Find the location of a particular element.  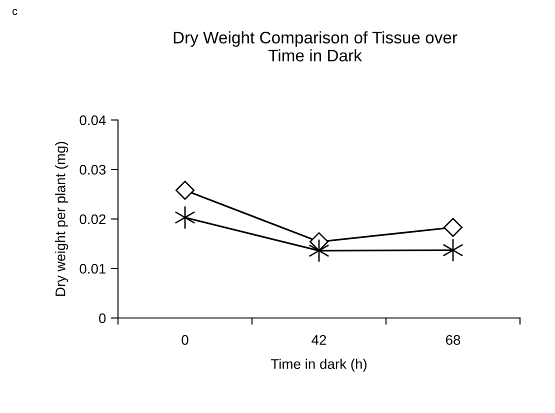

x-tick-label: 42 is located at coordinates (319, 340).